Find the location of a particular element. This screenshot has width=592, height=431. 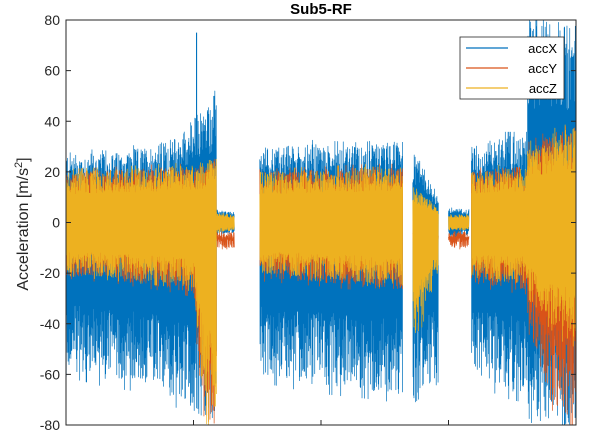

legend-label-accY: accY is located at coordinates (542, 68).